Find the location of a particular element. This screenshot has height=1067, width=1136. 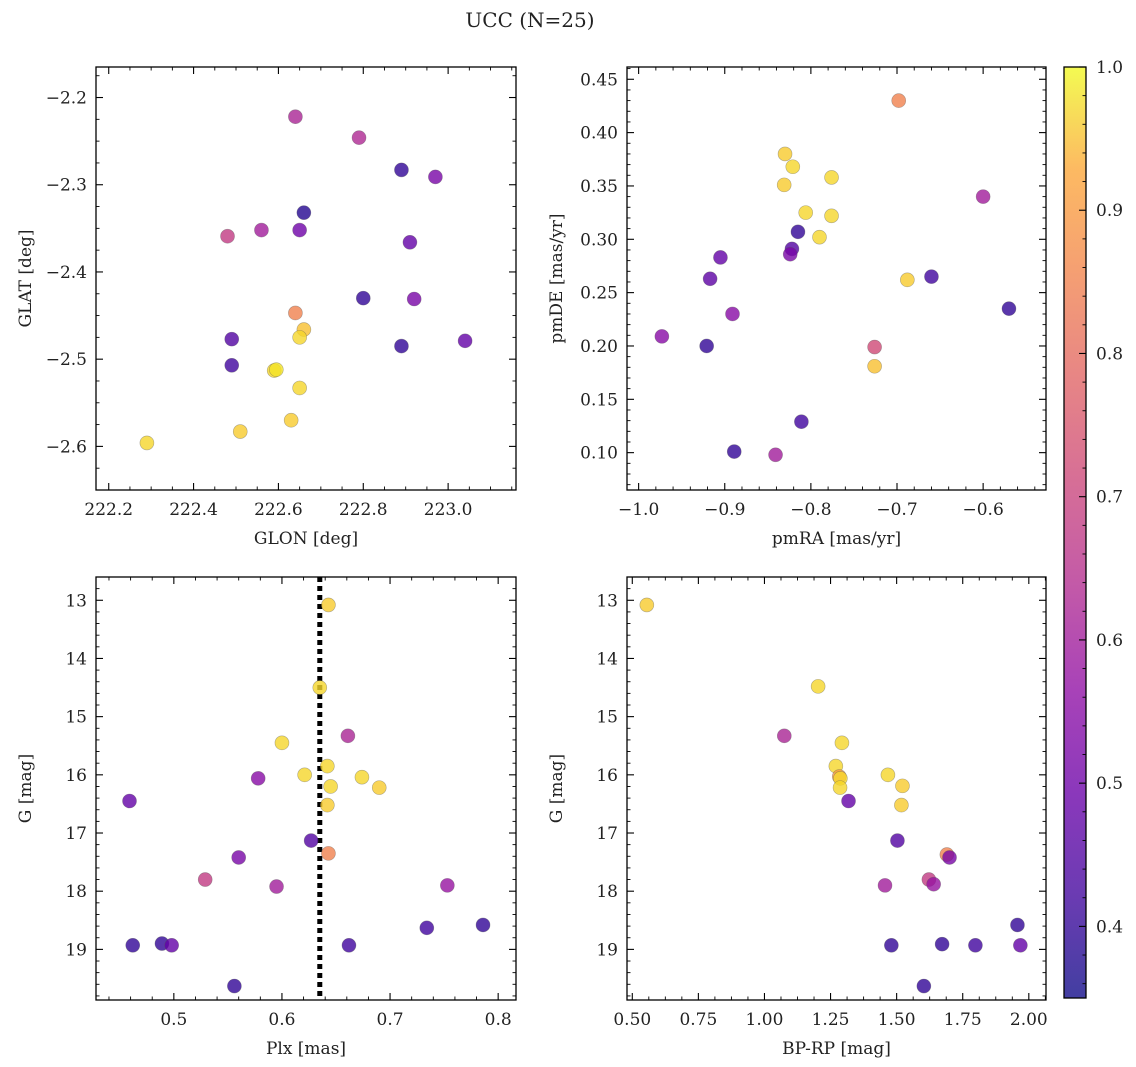

x-tick-label: 2.00 is located at coordinates (1029, 1020).